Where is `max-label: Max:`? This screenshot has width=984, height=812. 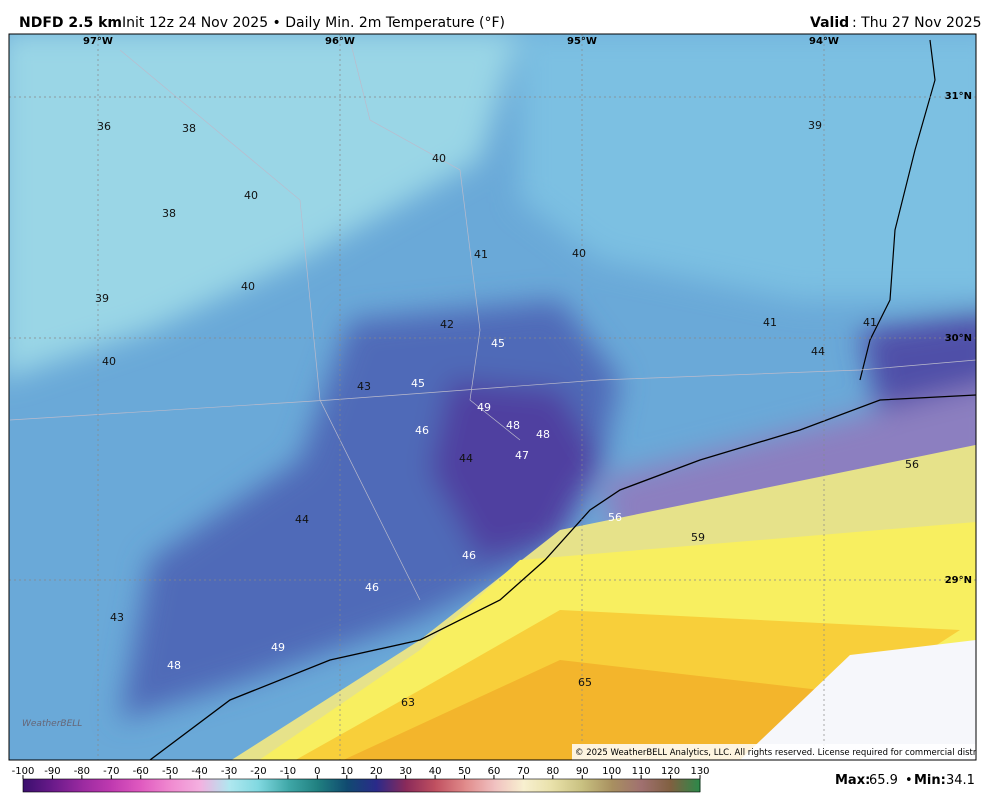
max-label: Max: is located at coordinates (852, 780).